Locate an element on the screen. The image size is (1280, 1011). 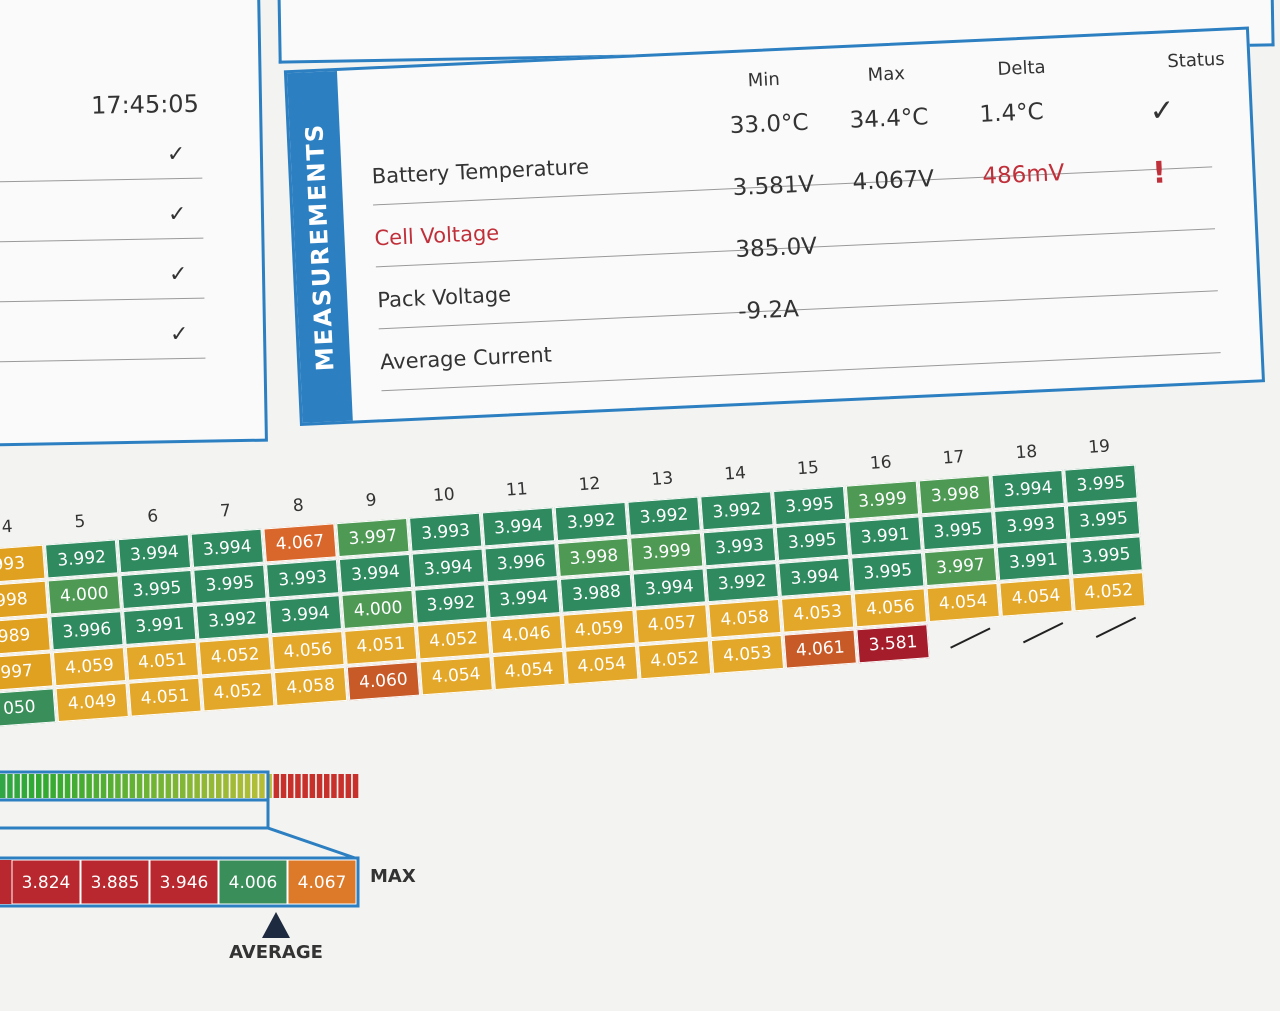
time: 17:45:05 is located at coordinates (145, 104).